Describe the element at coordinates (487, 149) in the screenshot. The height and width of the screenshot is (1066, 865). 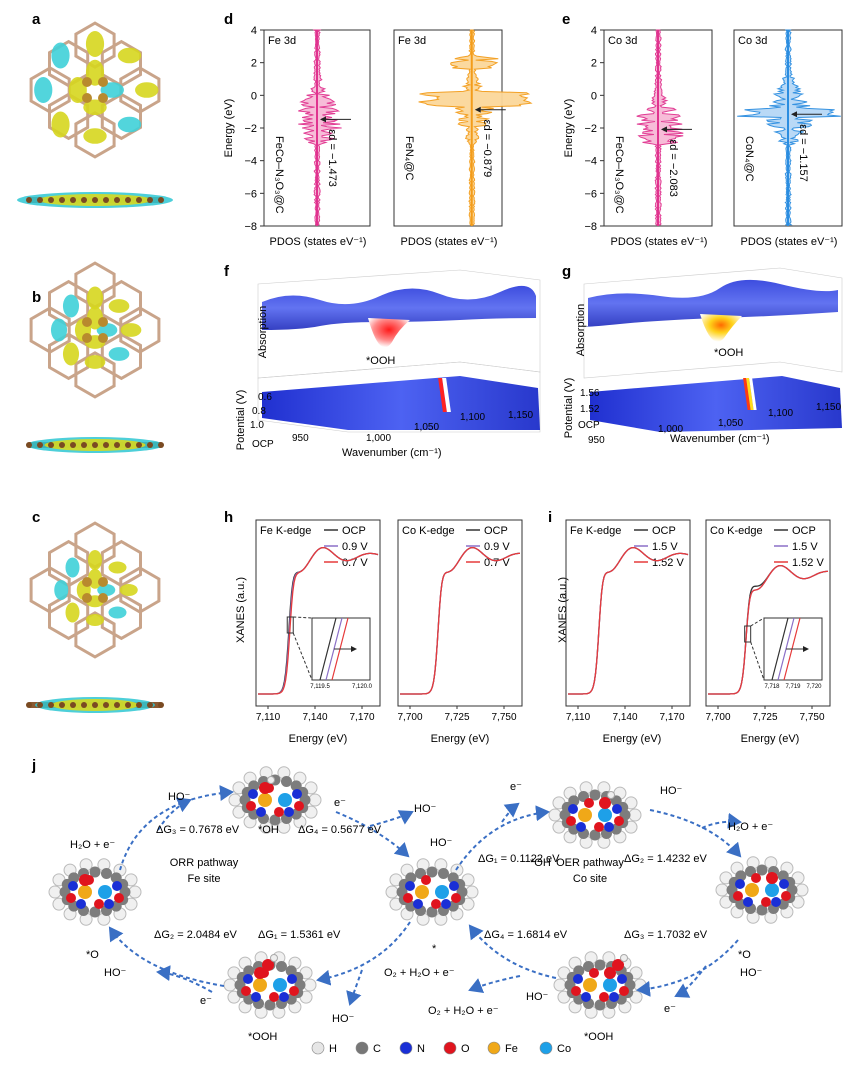
I see `pdos-eps-1: εd = −0.879` at that location.